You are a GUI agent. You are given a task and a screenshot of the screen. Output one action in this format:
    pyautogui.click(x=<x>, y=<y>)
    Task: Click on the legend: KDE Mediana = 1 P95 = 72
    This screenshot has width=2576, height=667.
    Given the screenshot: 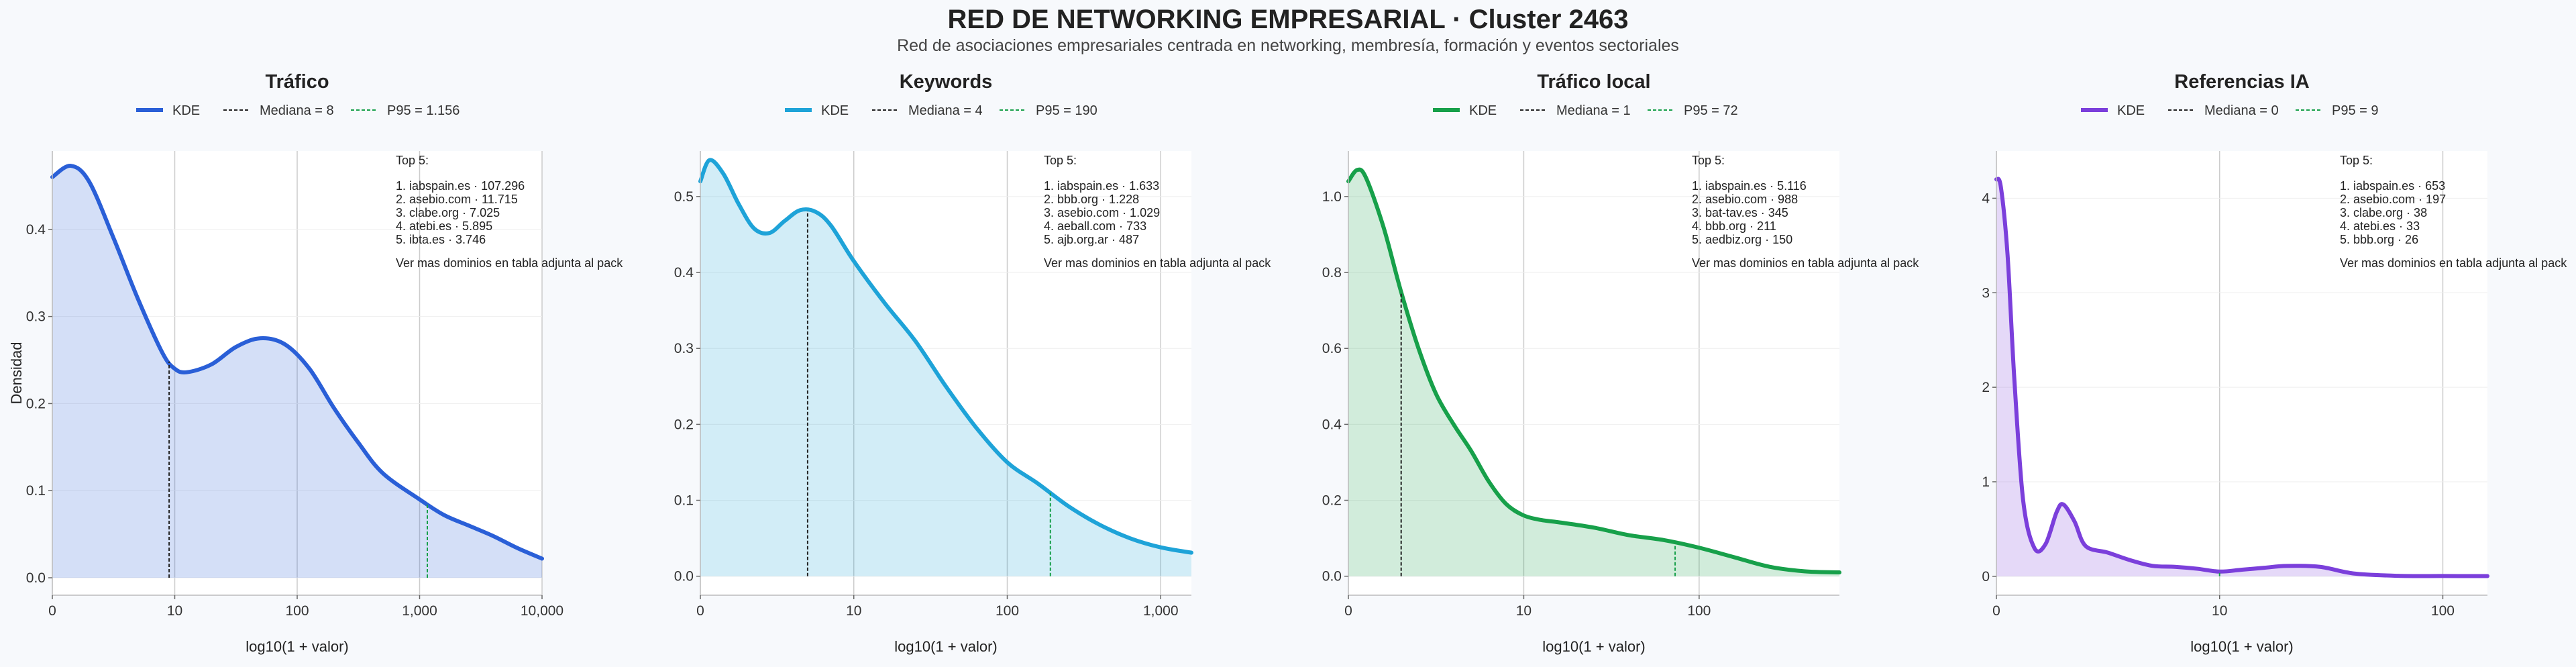 What is the action you would take?
    pyautogui.click(x=1585, y=110)
    